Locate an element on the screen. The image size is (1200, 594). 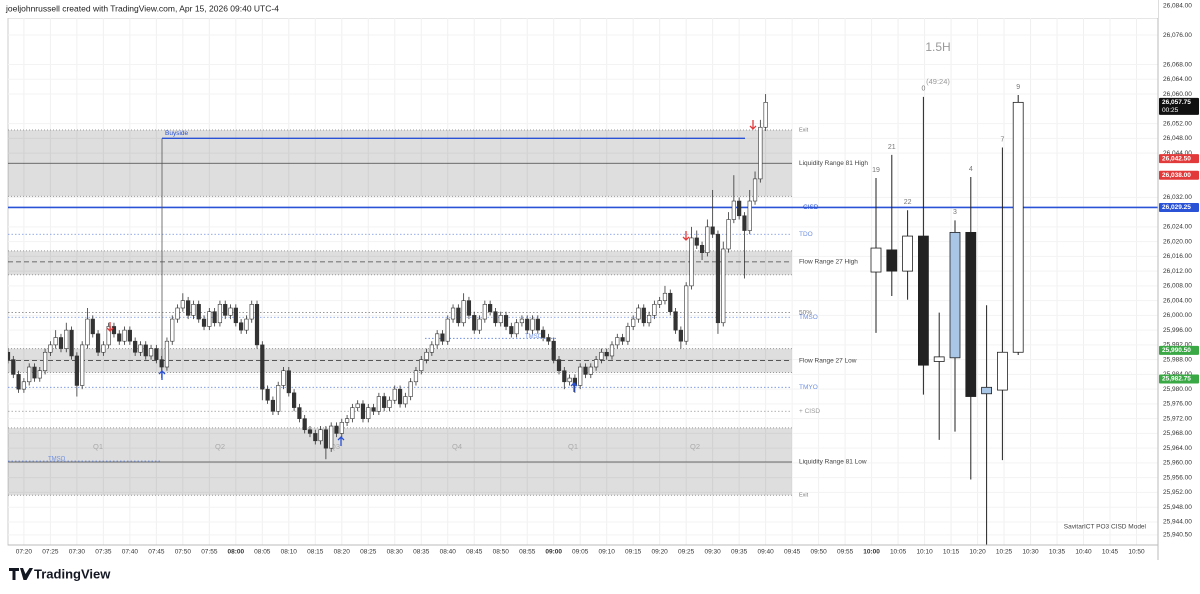
session-label: Q2 is located at coordinates (695, 446).